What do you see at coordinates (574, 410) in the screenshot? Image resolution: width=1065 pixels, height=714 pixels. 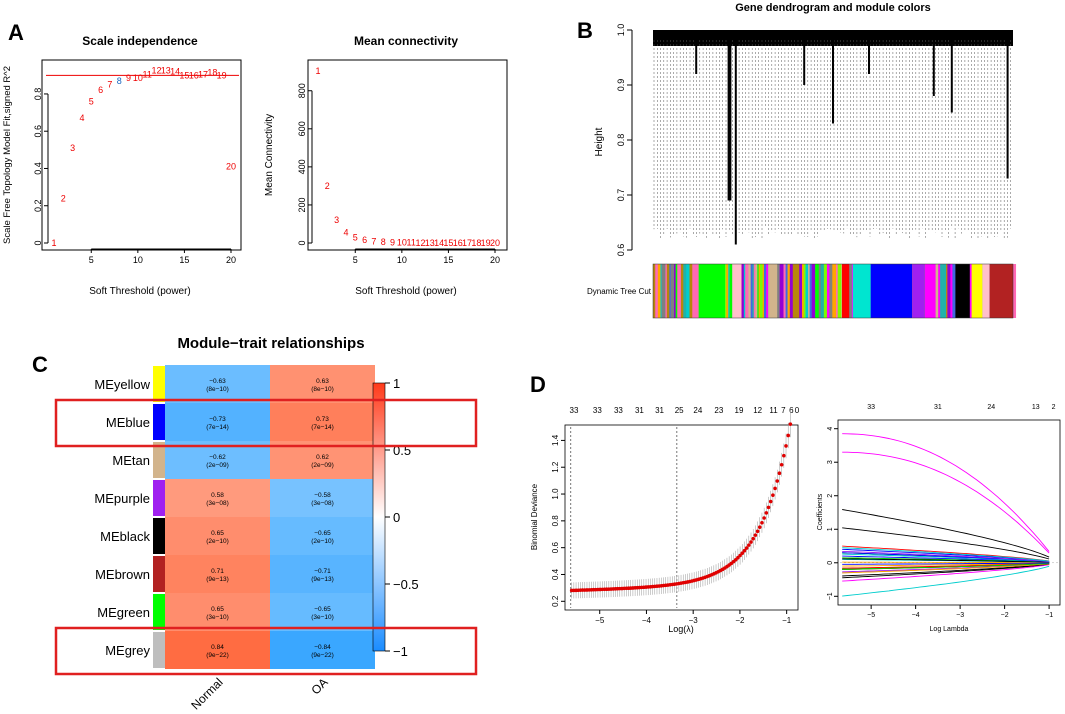 I see `top-axis-label: 33` at bounding box center [574, 410].